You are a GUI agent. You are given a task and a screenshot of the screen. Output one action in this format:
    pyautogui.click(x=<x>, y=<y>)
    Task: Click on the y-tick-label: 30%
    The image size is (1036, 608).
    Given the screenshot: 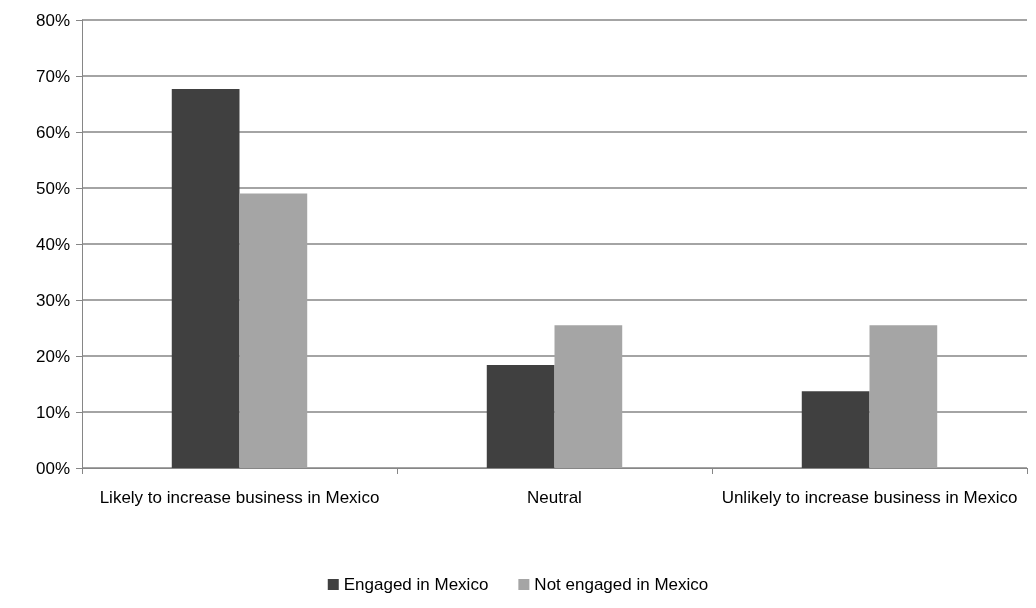 What is the action you would take?
    pyautogui.click(x=52, y=300)
    